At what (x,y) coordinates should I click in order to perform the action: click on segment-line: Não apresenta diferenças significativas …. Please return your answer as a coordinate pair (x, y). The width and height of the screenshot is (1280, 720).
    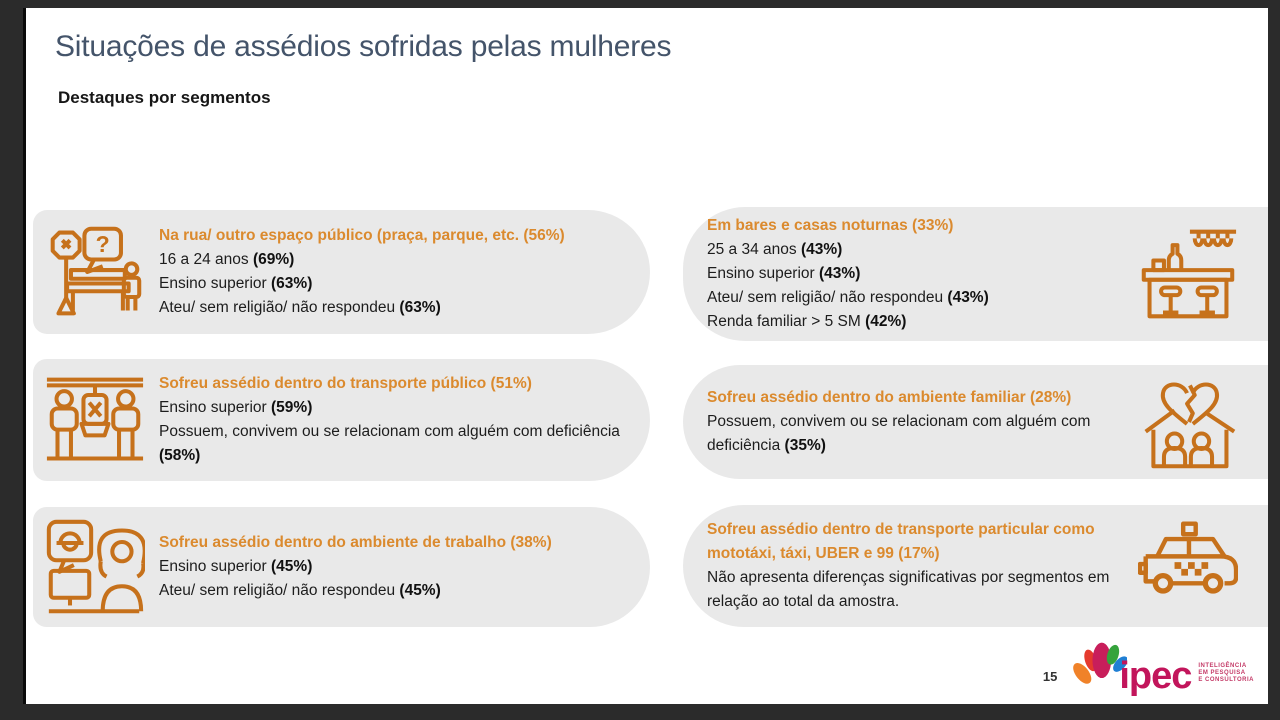
    Looking at the image, I should click on (908, 589).